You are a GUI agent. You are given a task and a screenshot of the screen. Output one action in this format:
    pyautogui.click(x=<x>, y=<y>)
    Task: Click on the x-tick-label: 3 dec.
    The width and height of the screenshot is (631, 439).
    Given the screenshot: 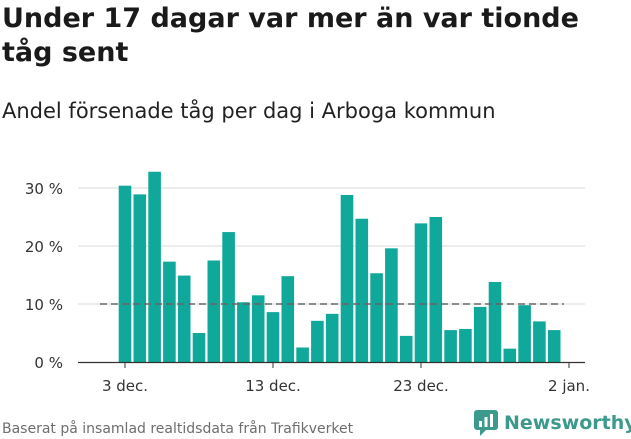 What is the action you would take?
    pyautogui.click(x=125, y=386)
    